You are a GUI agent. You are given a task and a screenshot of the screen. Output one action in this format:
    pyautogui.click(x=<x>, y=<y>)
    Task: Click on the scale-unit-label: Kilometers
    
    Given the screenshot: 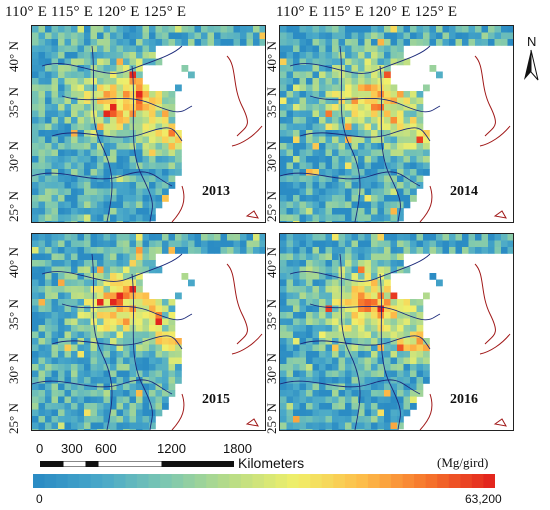 What is the action you would take?
    pyautogui.click(x=271, y=463)
    